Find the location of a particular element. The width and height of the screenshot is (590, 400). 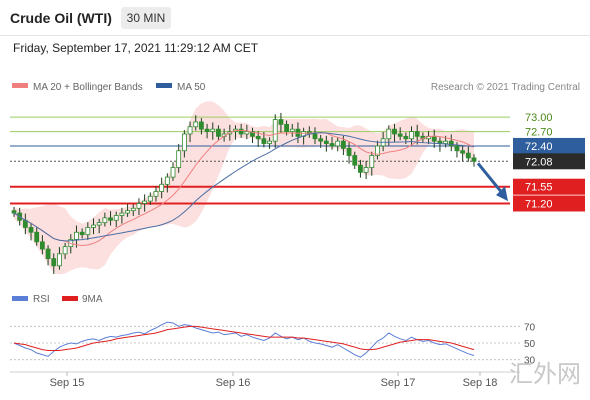

rsi-legend-label: RSI is located at coordinates (41, 299).